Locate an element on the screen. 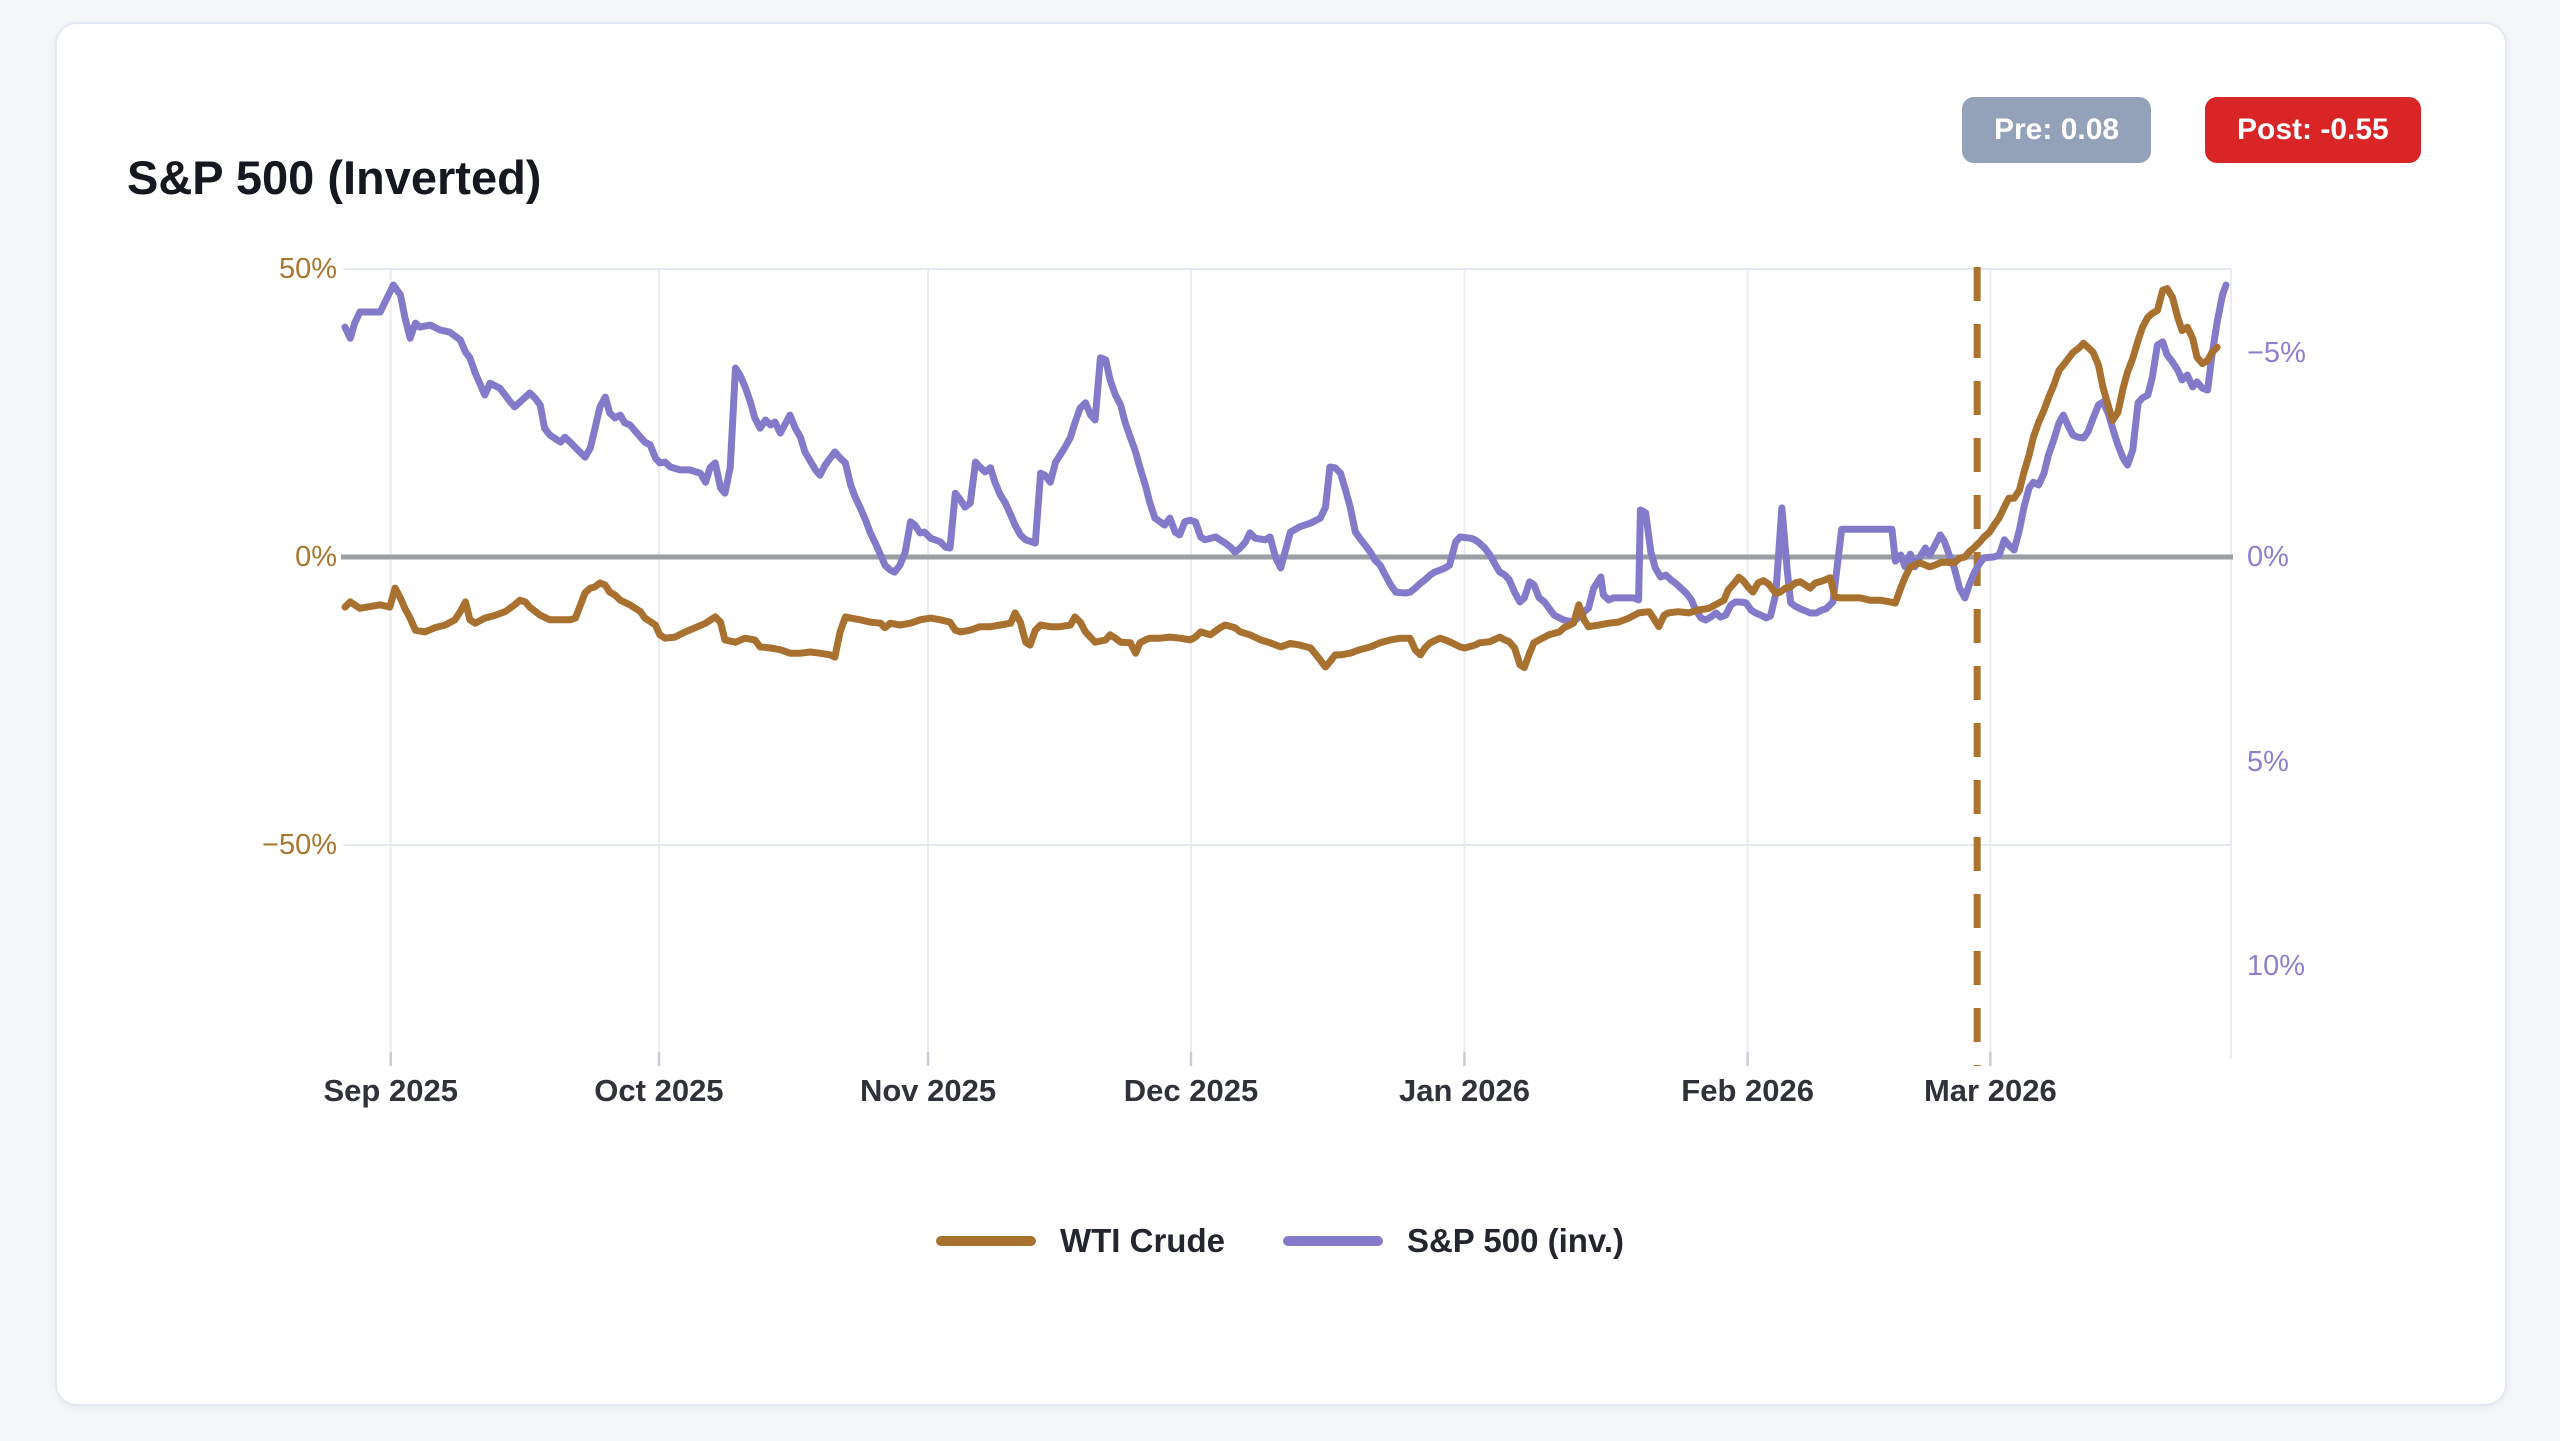 The height and width of the screenshot is (1441, 2560). x-axis-month-label: Feb 2026 is located at coordinates (1747, 1090).